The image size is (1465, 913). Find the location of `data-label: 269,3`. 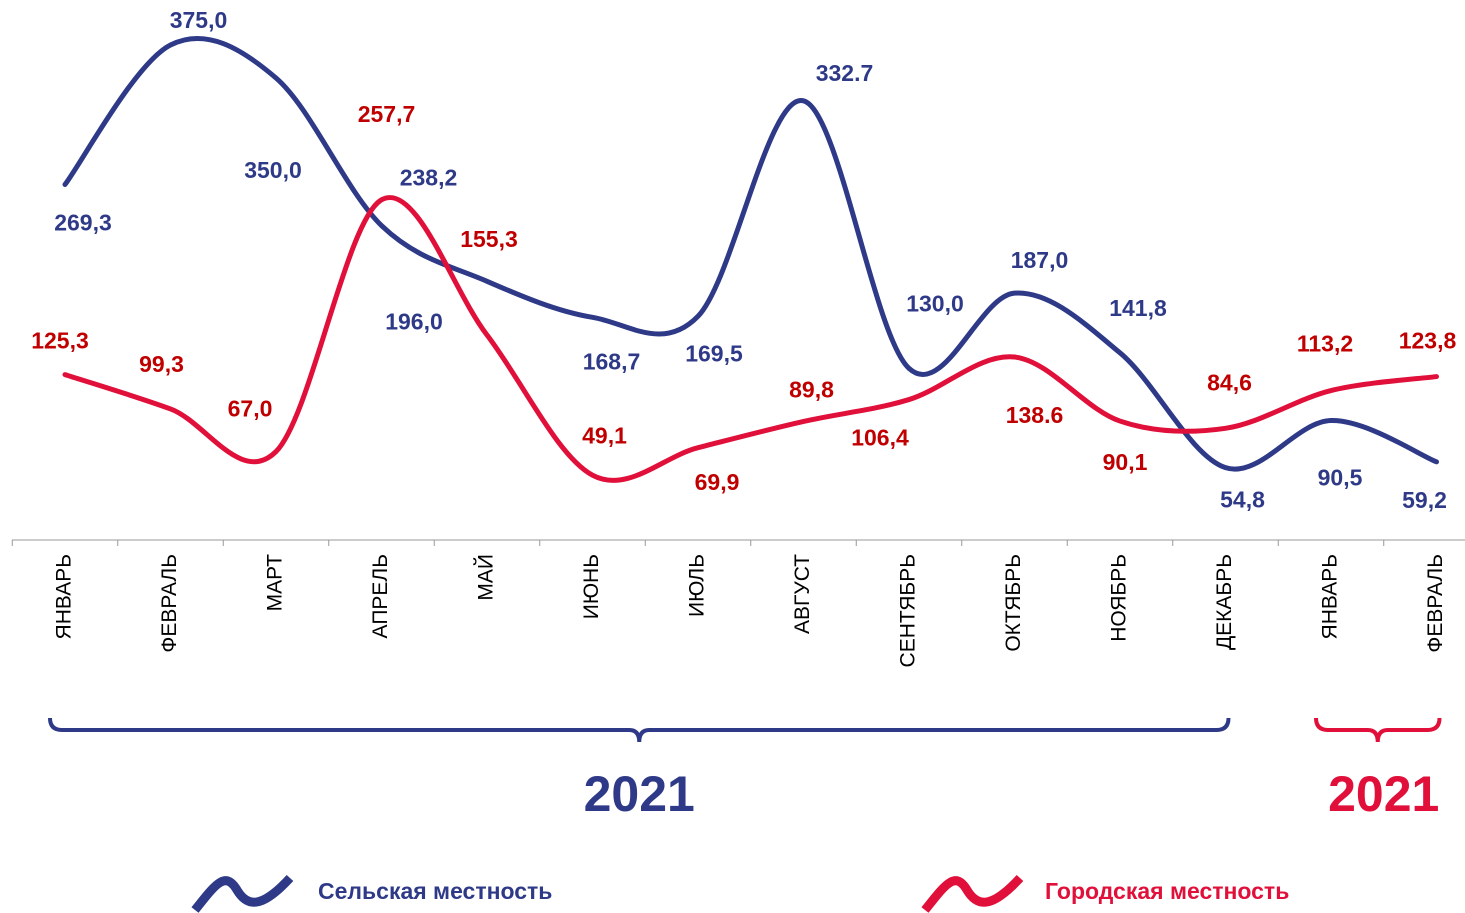

data-label: 269,3 is located at coordinates (83, 223).